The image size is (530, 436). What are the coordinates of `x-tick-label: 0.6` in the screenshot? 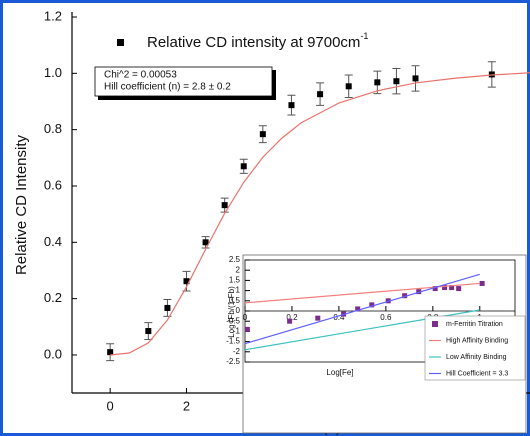 It's located at (386, 317).